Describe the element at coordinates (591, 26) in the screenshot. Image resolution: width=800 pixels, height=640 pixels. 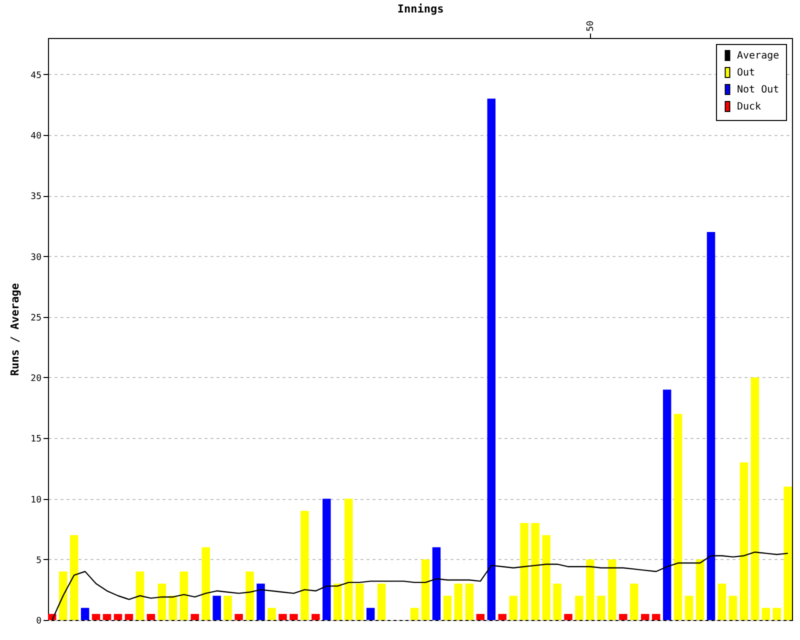
I see `x-tick-label: 50` at that location.